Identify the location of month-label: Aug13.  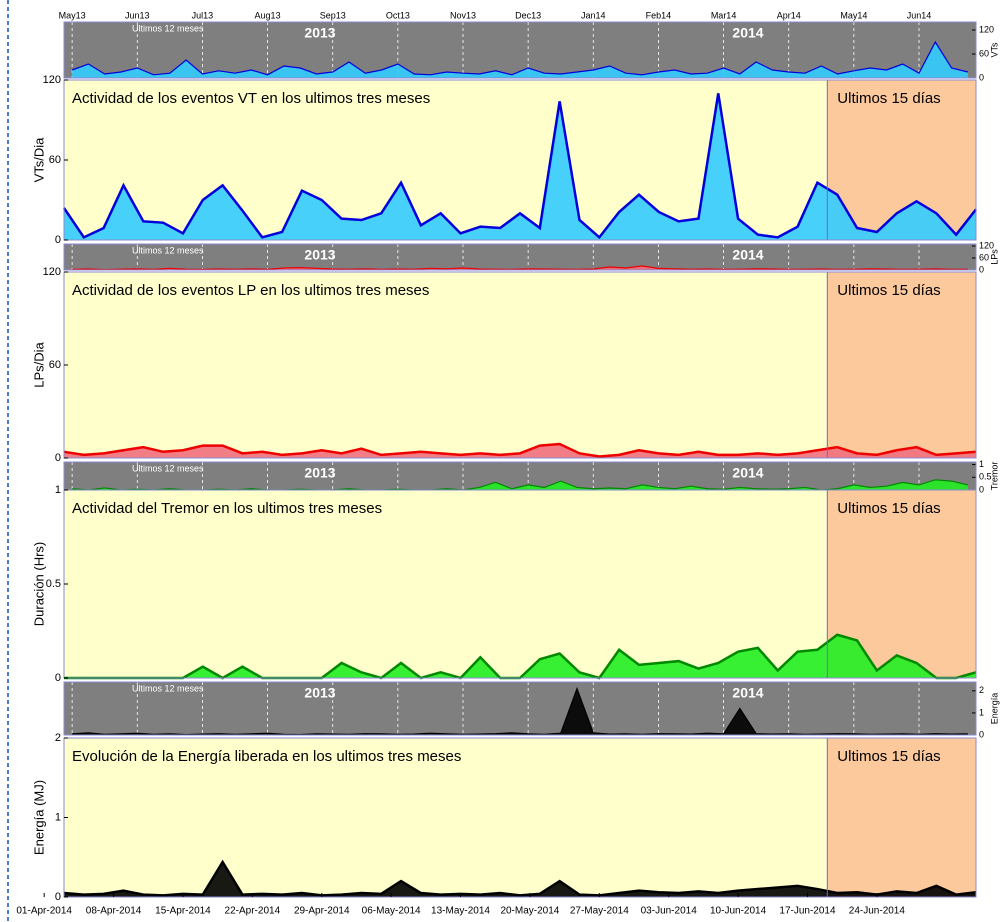
(268, 15).